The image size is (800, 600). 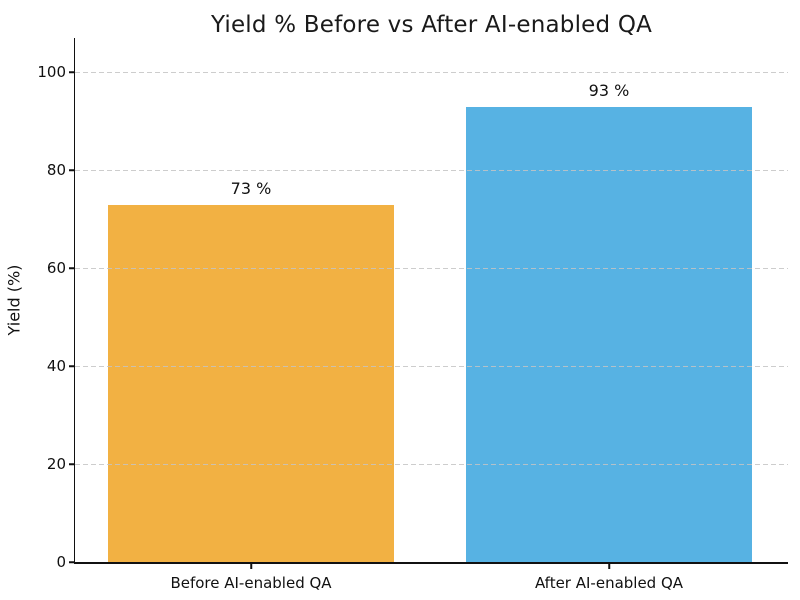 What do you see at coordinates (251, 188) in the screenshot?
I see `bar-value-label-before: 73 %` at bounding box center [251, 188].